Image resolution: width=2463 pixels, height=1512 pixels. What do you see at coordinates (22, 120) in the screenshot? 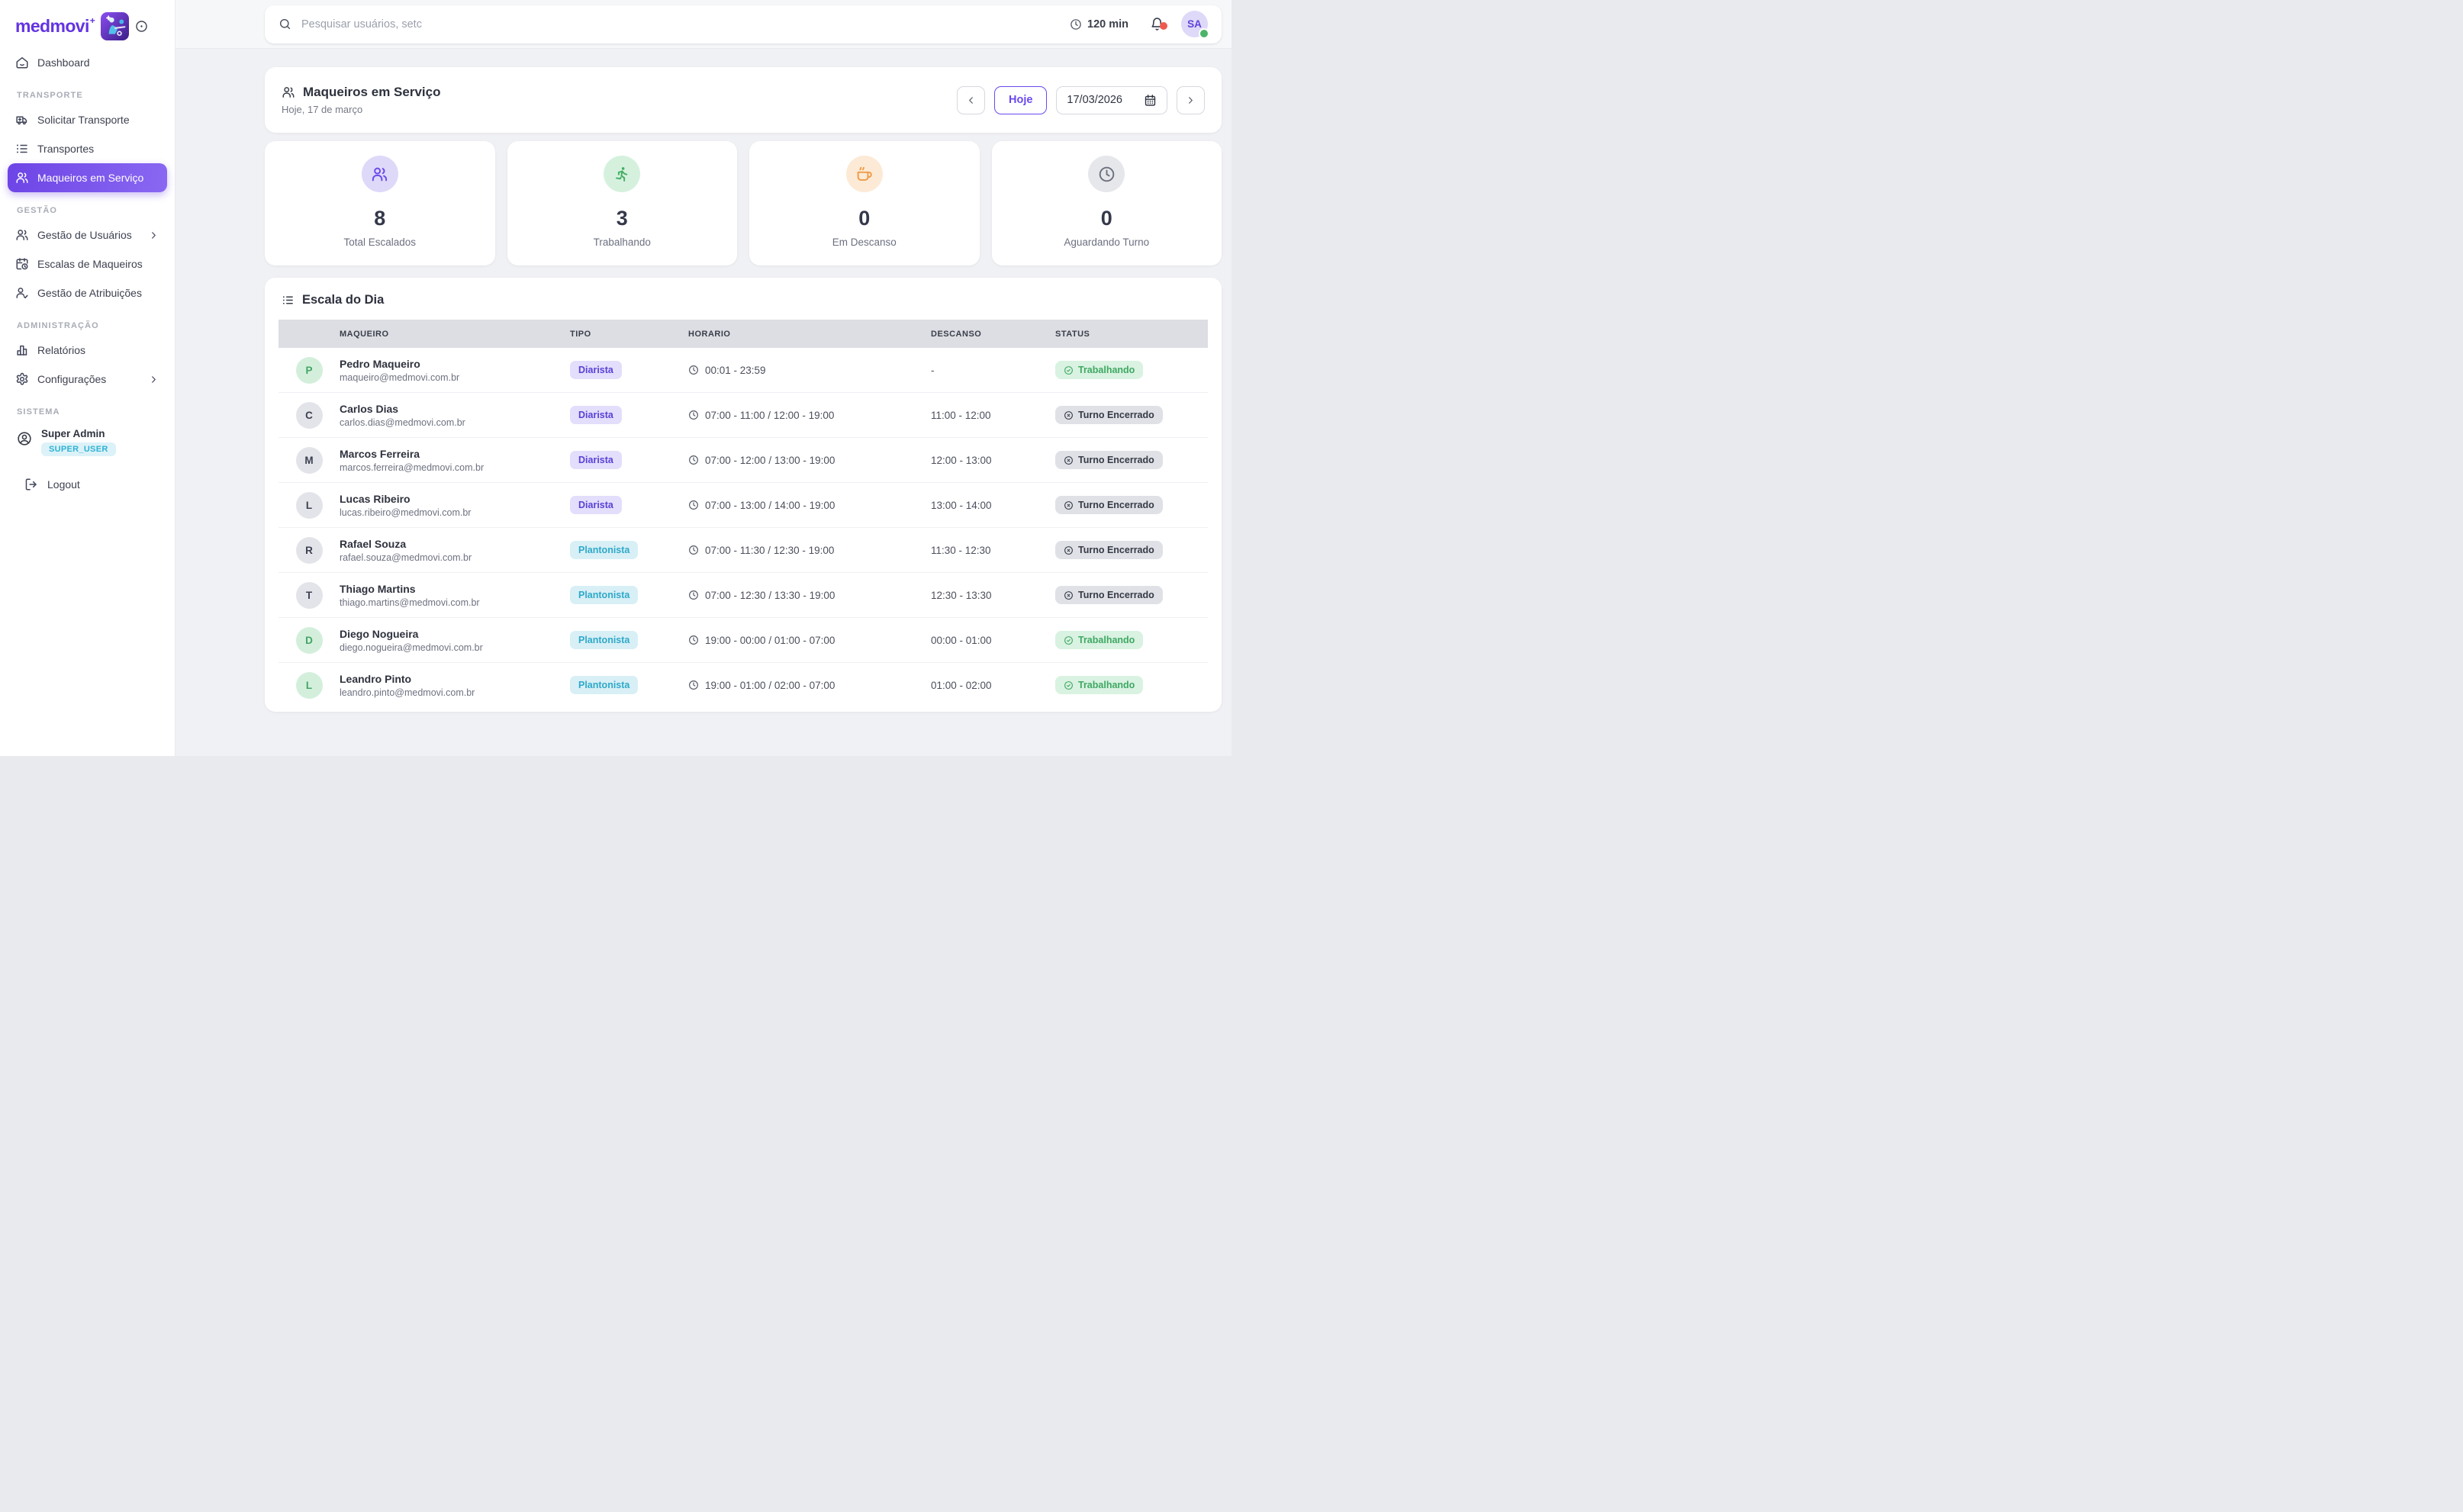
I see `ambulance-icon` at bounding box center [22, 120].